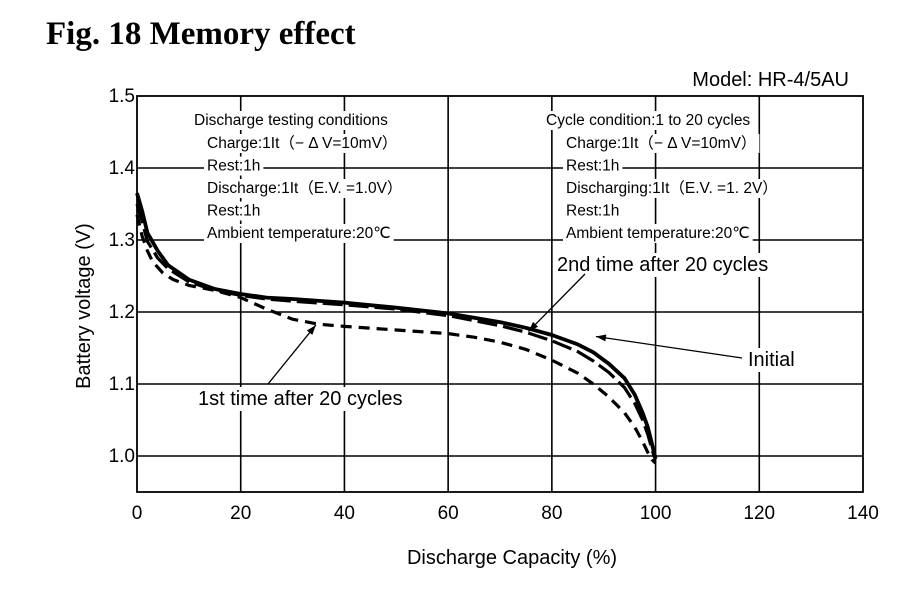  What do you see at coordinates (601, 338) in the screenshot?
I see `annotation-initial-arrowhead` at bounding box center [601, 338].